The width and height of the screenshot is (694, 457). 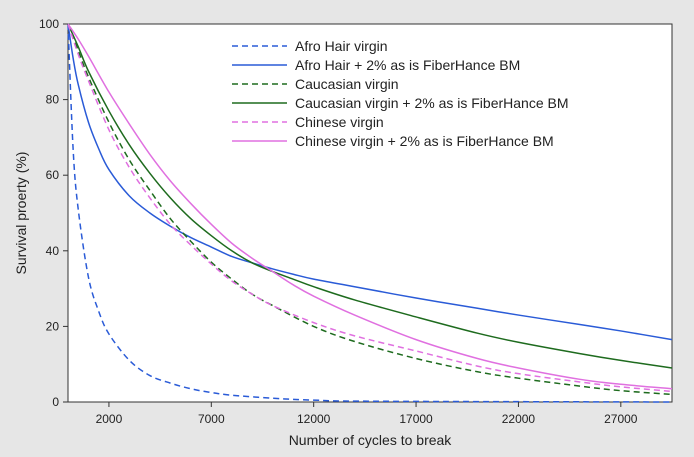 What do you see at coordinates (314, 419) in the screenshot?
I see `x-tick-label: 12000` at bounding box center [314, 419].